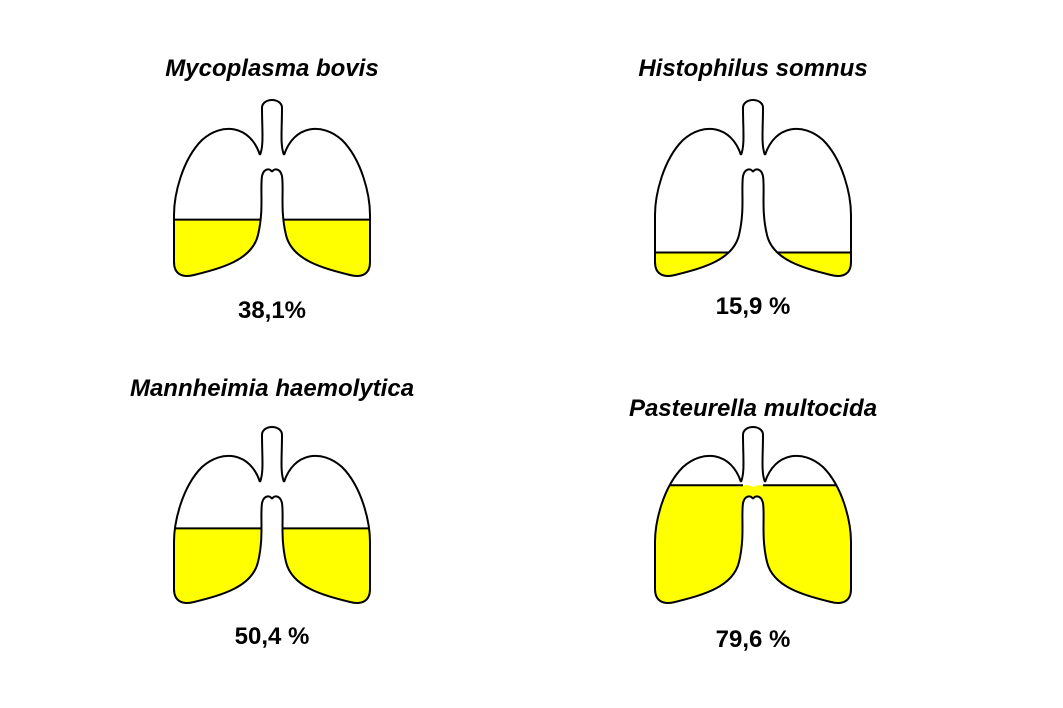  I want to click on panel-mannheimia-haemolytica: Mannheimia haemolytica 50,4 %, so click(272, 520).